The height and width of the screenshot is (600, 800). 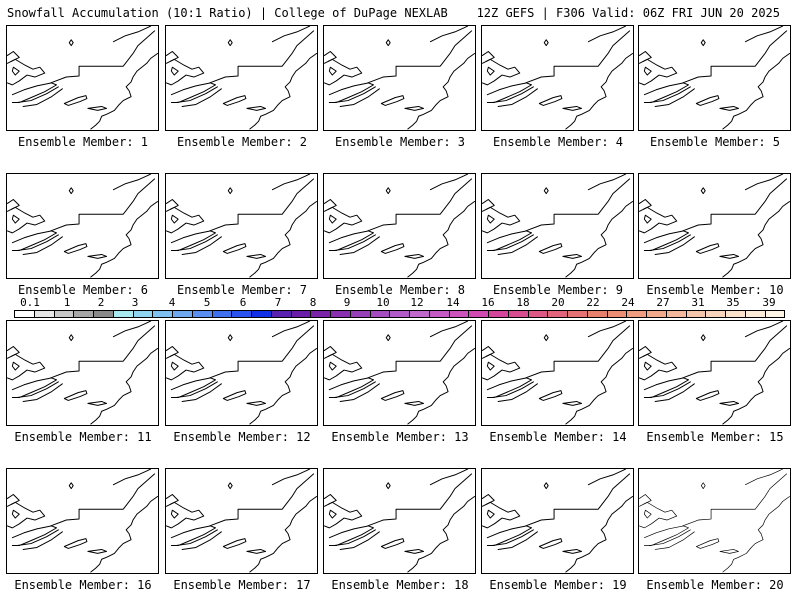 What do you see at coordinates (558, 437) in the screenshot?
I see `ensemble-member-label: Ensemble Member: 14` at bounding box center [558, 437].